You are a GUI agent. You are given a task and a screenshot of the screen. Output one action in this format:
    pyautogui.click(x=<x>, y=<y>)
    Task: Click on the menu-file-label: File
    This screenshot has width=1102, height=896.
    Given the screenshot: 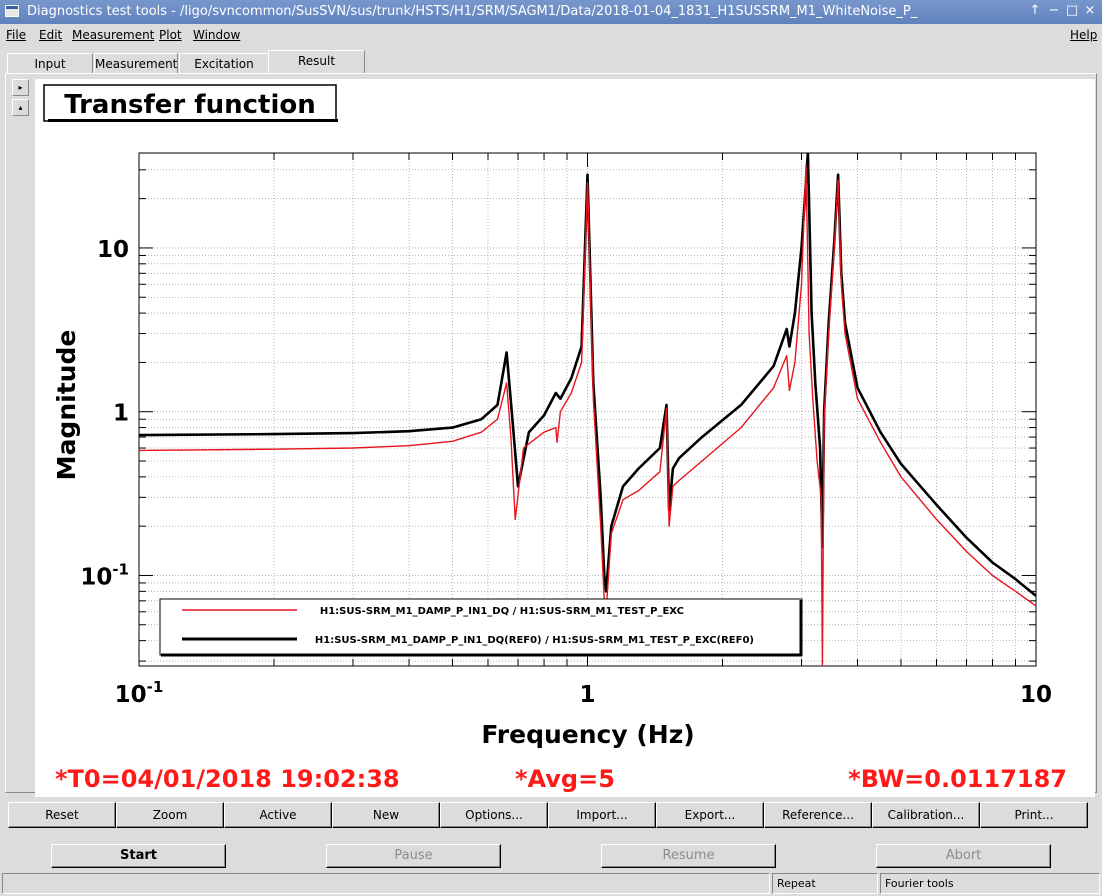 What is the action you would take?
    pyautogui.click(x=16, y=35)
    